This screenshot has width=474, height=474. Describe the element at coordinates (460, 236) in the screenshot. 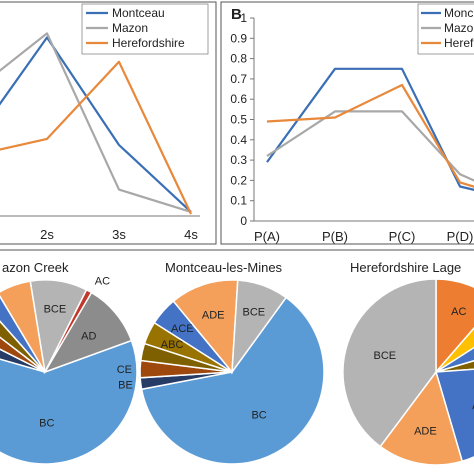

I see `x-tick-label-p-d: P(D)` at that location.